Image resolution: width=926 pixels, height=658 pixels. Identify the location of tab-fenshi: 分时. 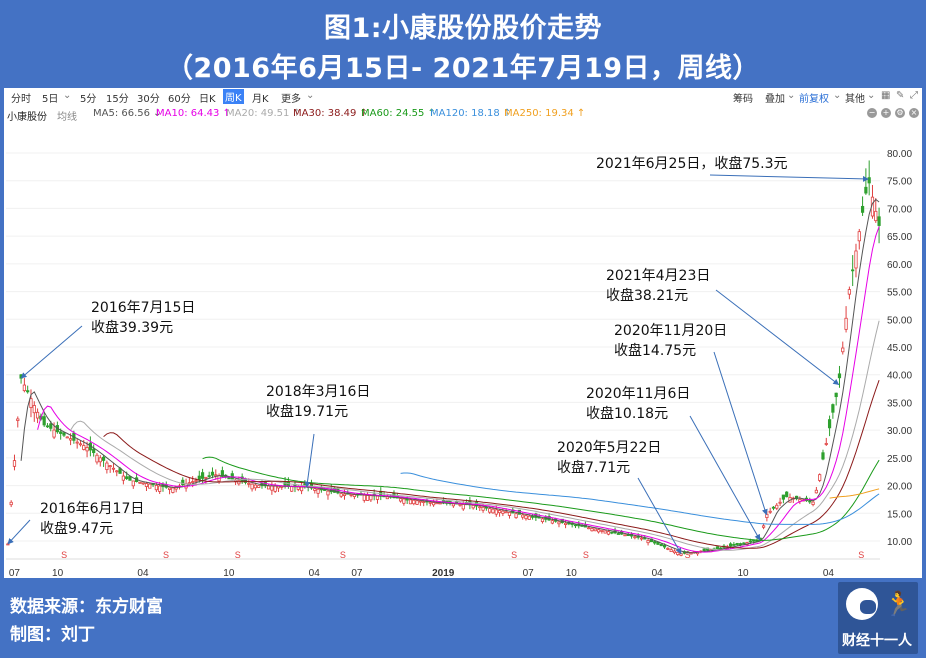
(21, 99).